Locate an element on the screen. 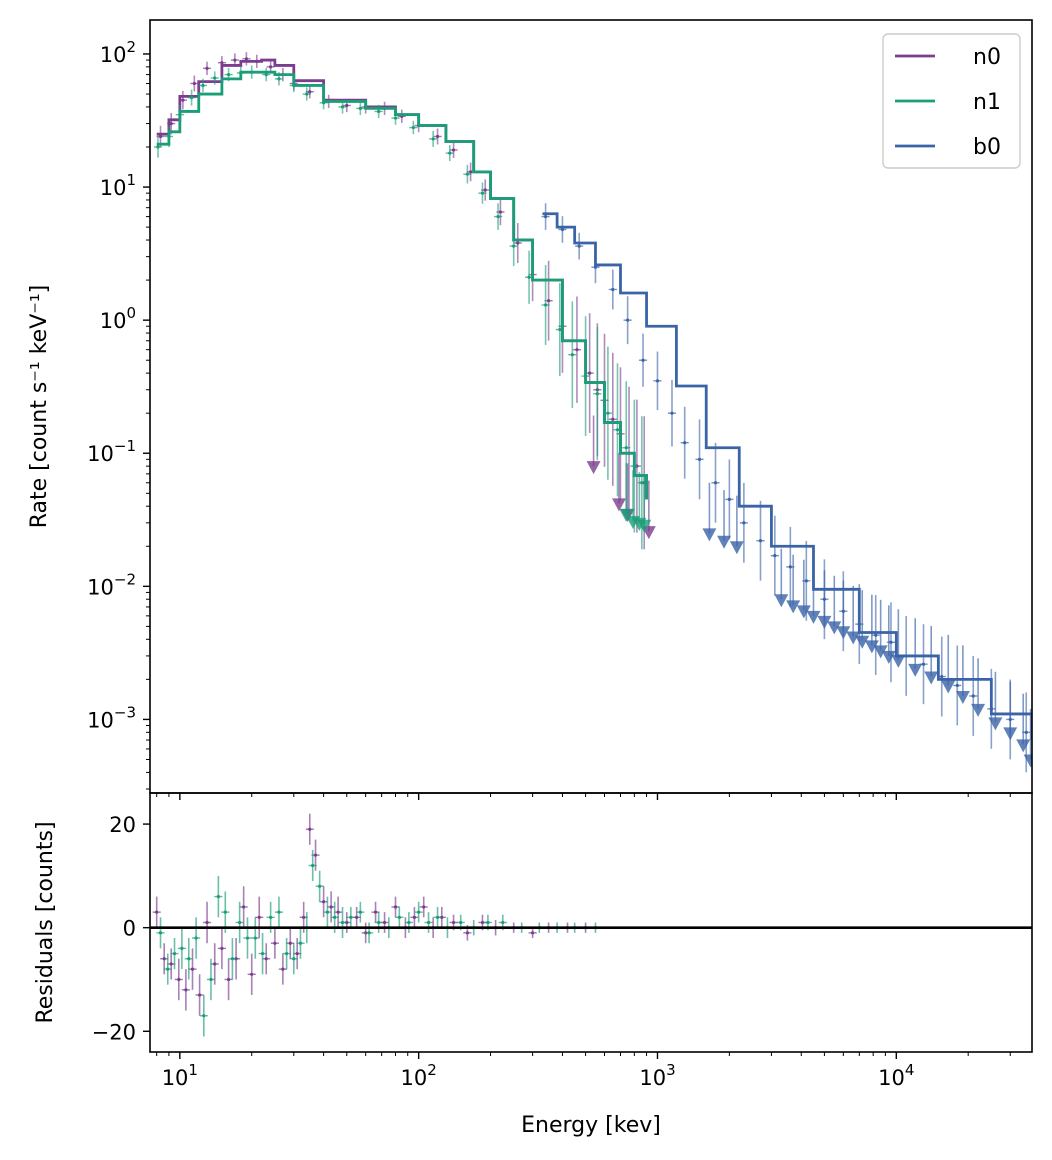 The height and width of the screenshot is (1160, 1052). legend-label-n0: n0 is located at coordinates (987, 57).